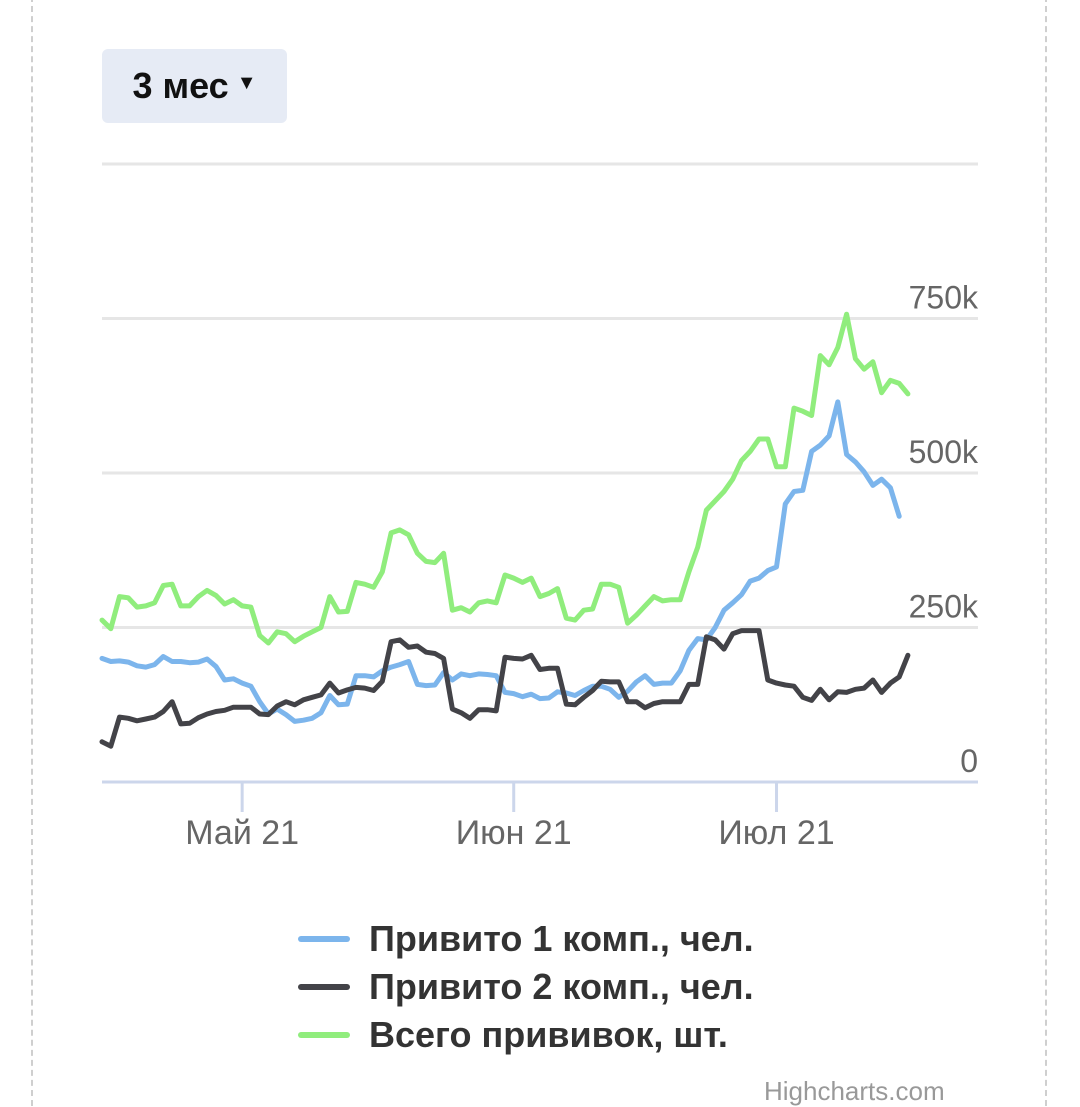 The image size is (1080, 1107). I want to click on period-selector-label: 3 мес, so click(180, 85).